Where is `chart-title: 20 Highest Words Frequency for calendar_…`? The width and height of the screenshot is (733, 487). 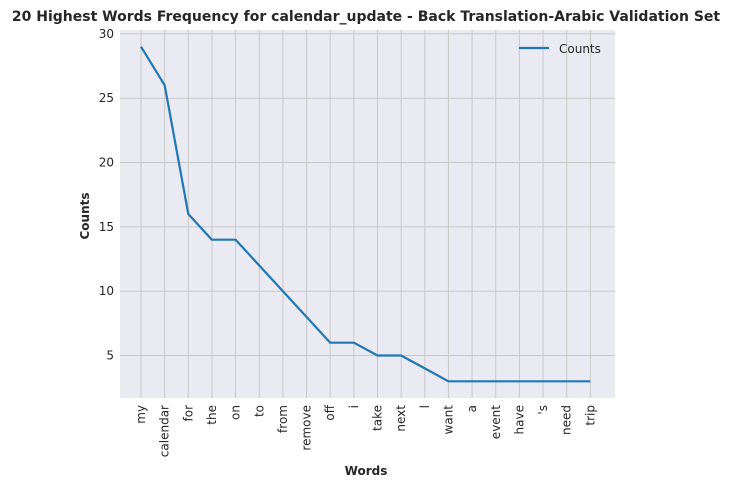
chart-title: 20 Highest Words Frequency for calendar_… is located at coordinates (366, 17).